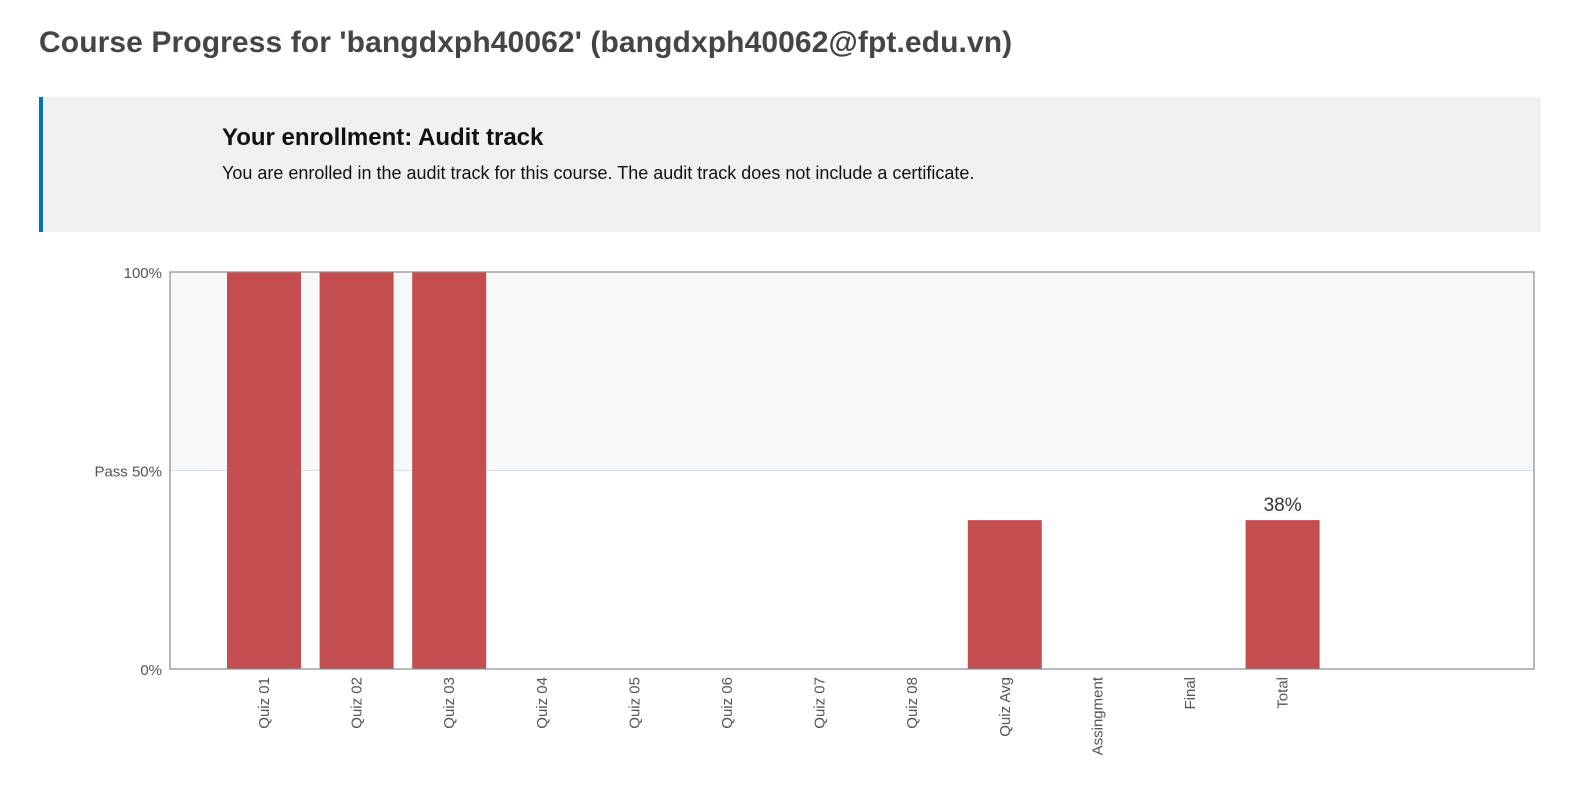 This screenshot has height=791, width=1586. I want to click on x-tick-label: Quiz Avg, so click(1005, 707).